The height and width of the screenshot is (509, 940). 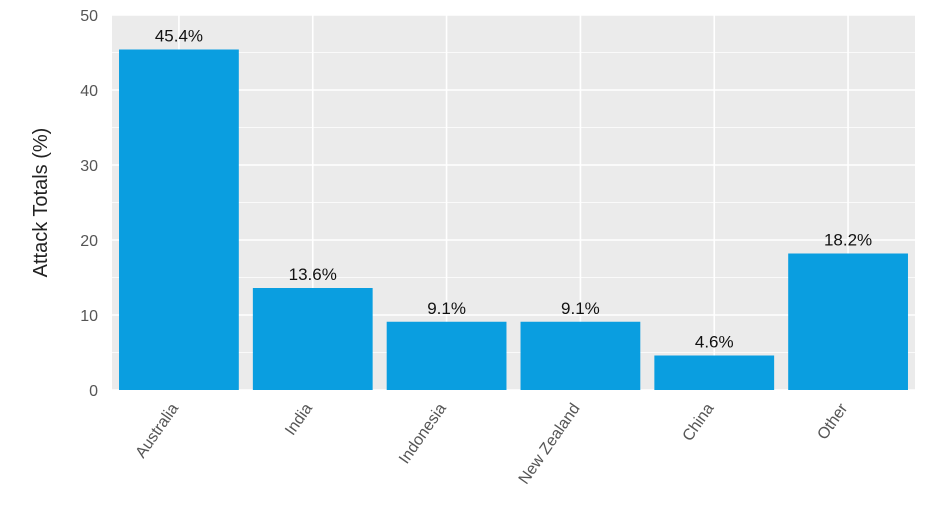 I want to click on data-label: 45.4%, so click(x=179, y=36).